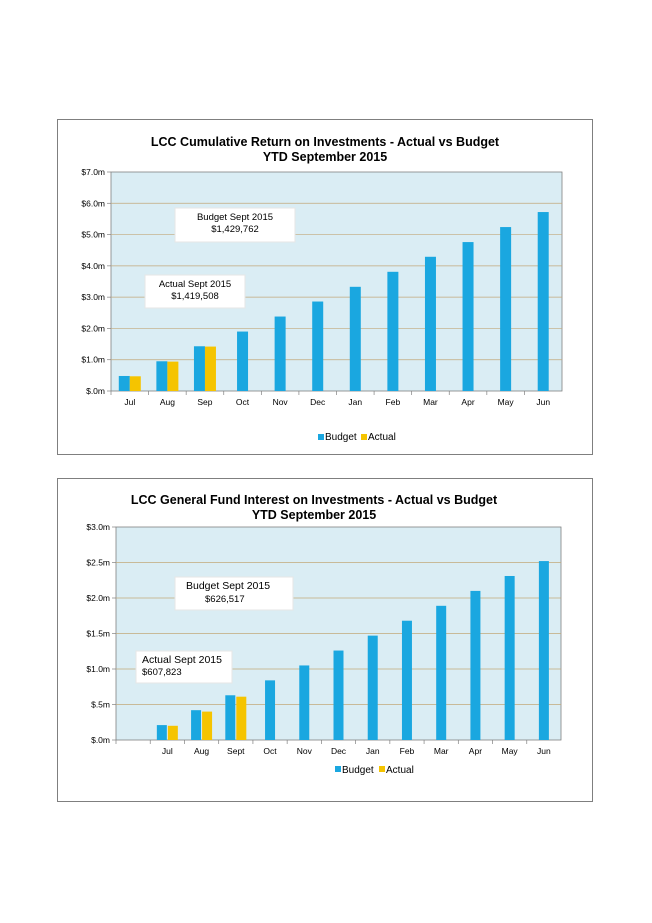  Describe the element at coordinates (195, 296) in the screenshot. I see `annotation-actual-value: $1,419,508` at that location.